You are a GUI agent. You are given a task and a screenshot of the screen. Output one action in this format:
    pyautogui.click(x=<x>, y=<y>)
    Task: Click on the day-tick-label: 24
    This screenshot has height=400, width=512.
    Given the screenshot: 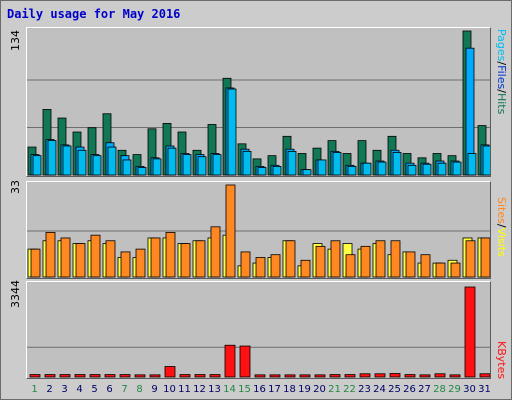 What is the action you would take?
    pyautogui.click(x=379, y=389)
    